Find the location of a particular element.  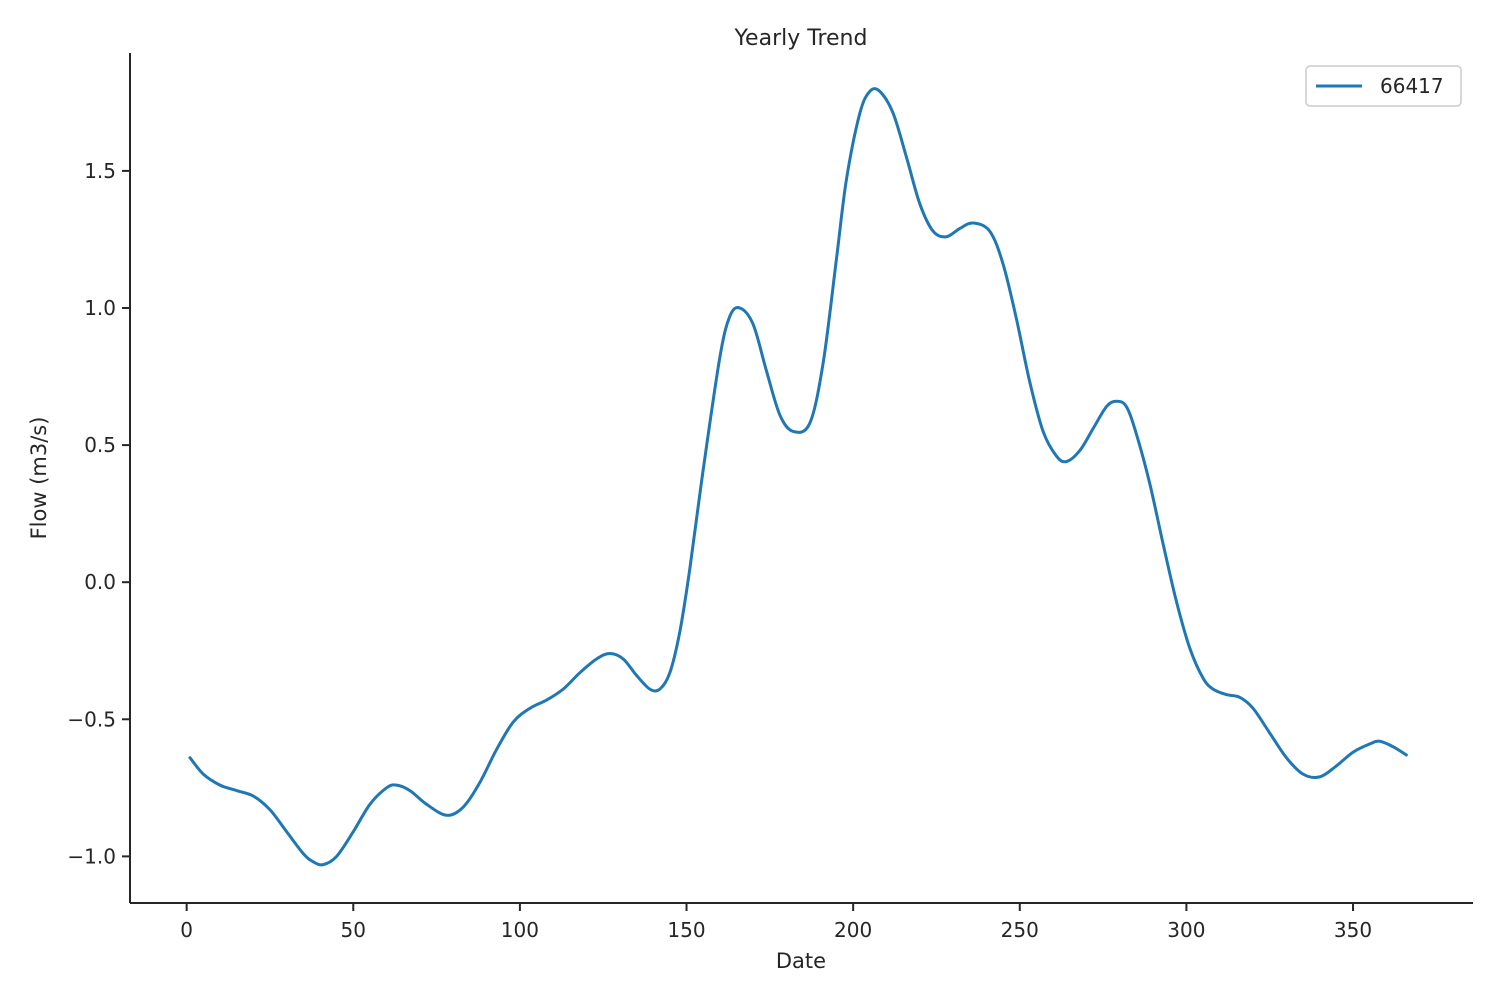

x-tick-label: 350 is located at coordinates (1353, 930).